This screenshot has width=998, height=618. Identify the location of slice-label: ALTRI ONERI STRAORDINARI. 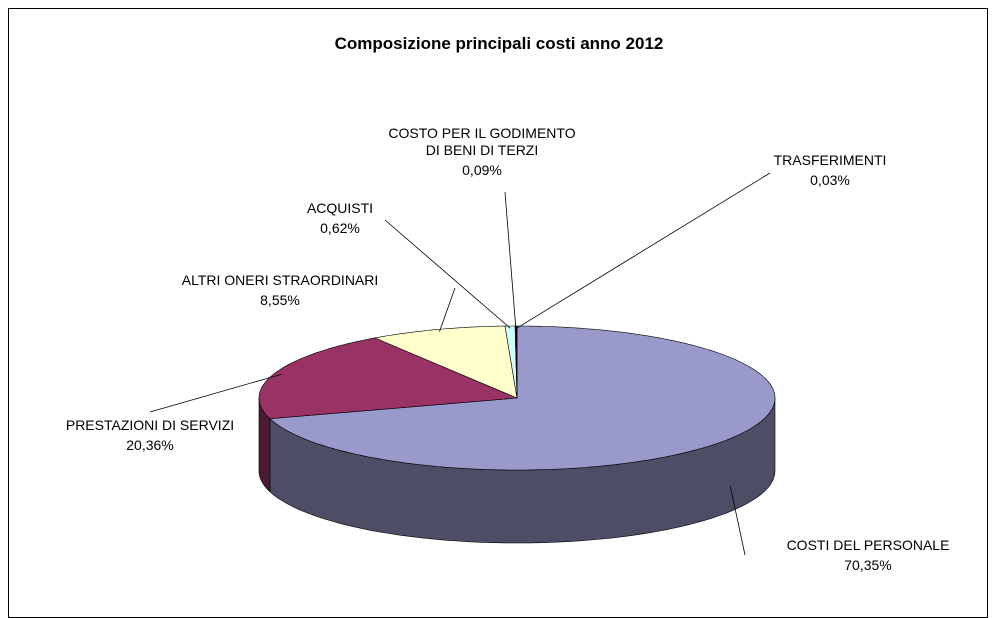
(280, 280).